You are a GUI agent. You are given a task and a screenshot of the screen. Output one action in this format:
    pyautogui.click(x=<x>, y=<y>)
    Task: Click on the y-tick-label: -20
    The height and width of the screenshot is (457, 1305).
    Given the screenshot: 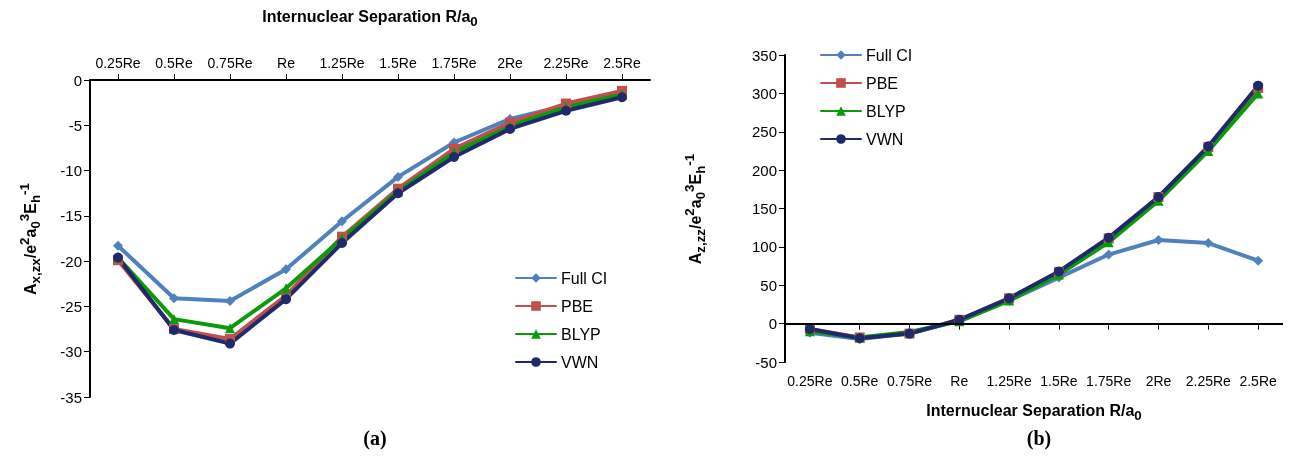 What is the action you would take?
    pyautogui.click(x=71, y=261)
    